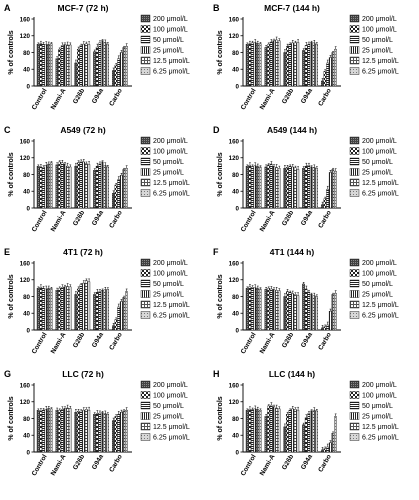 The image size is (419, 500). What do you see at coordinates (292, 8) in the screenshot?
I see `chart-title: MCF-7 (144 h)` at bounding box center [292, 8].